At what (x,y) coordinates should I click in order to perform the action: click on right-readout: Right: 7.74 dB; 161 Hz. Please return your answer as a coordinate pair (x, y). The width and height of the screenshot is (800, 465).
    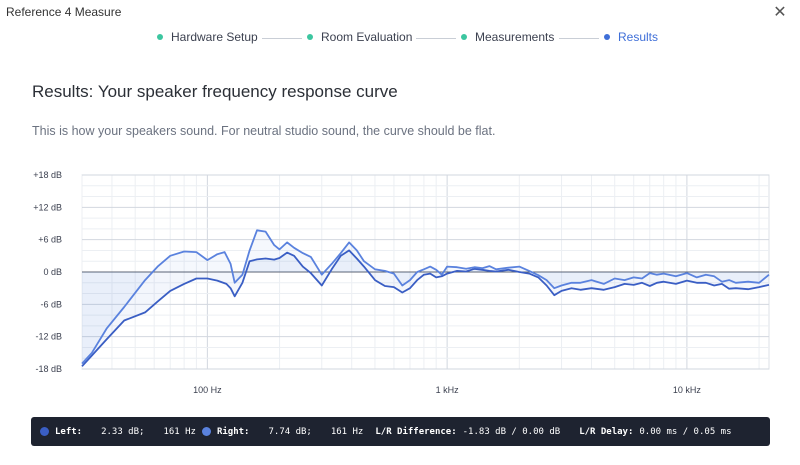
    Looking at the image, I should click on (282, 431).